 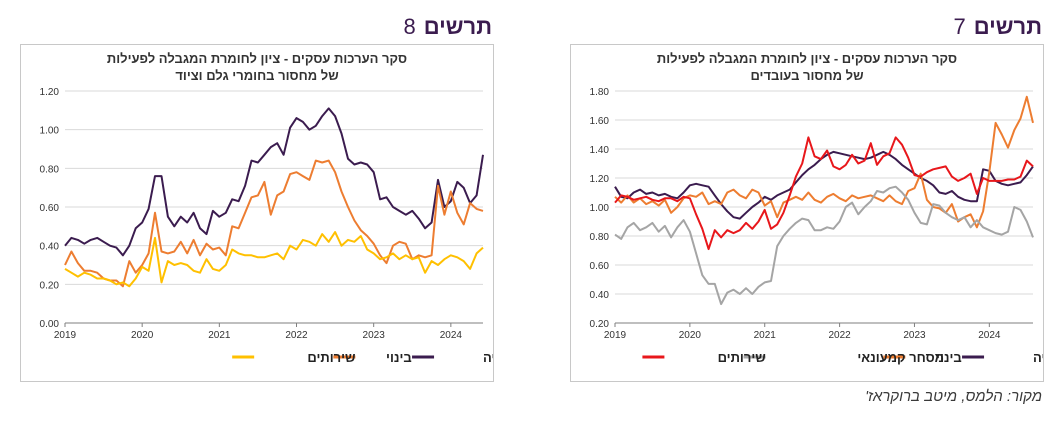 I want to click on chart-1-x-tick-label: 2019, so click(x=65, y=335).